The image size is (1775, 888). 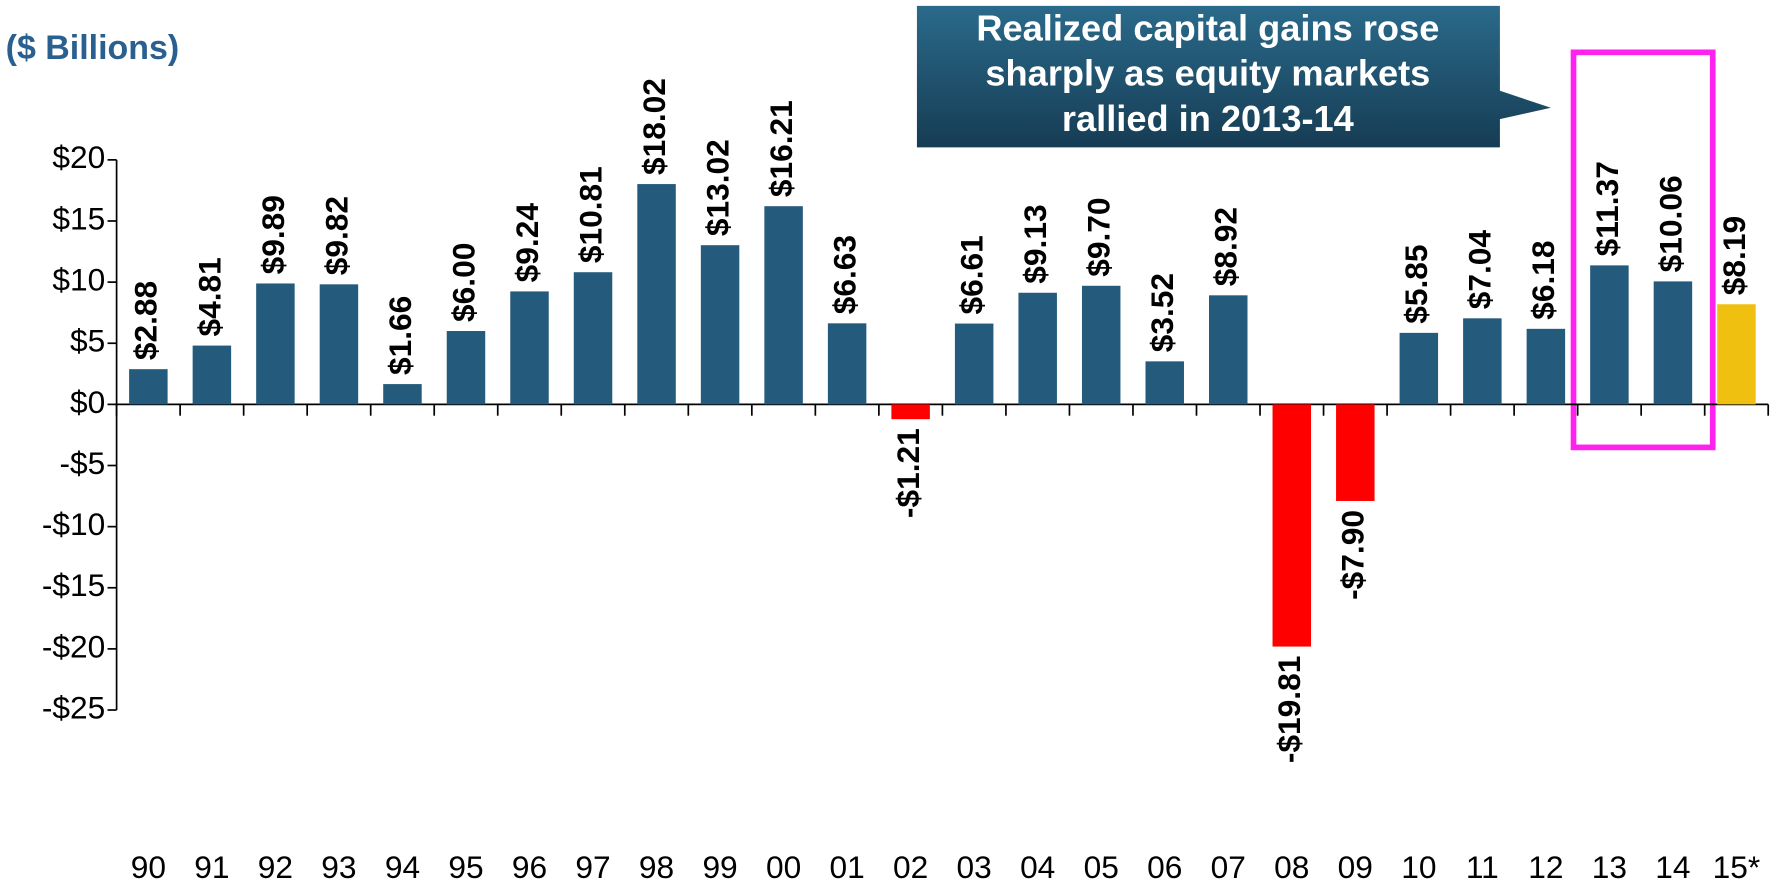 I want to click on y-tick-label: $0, so click(x=87, y=402).